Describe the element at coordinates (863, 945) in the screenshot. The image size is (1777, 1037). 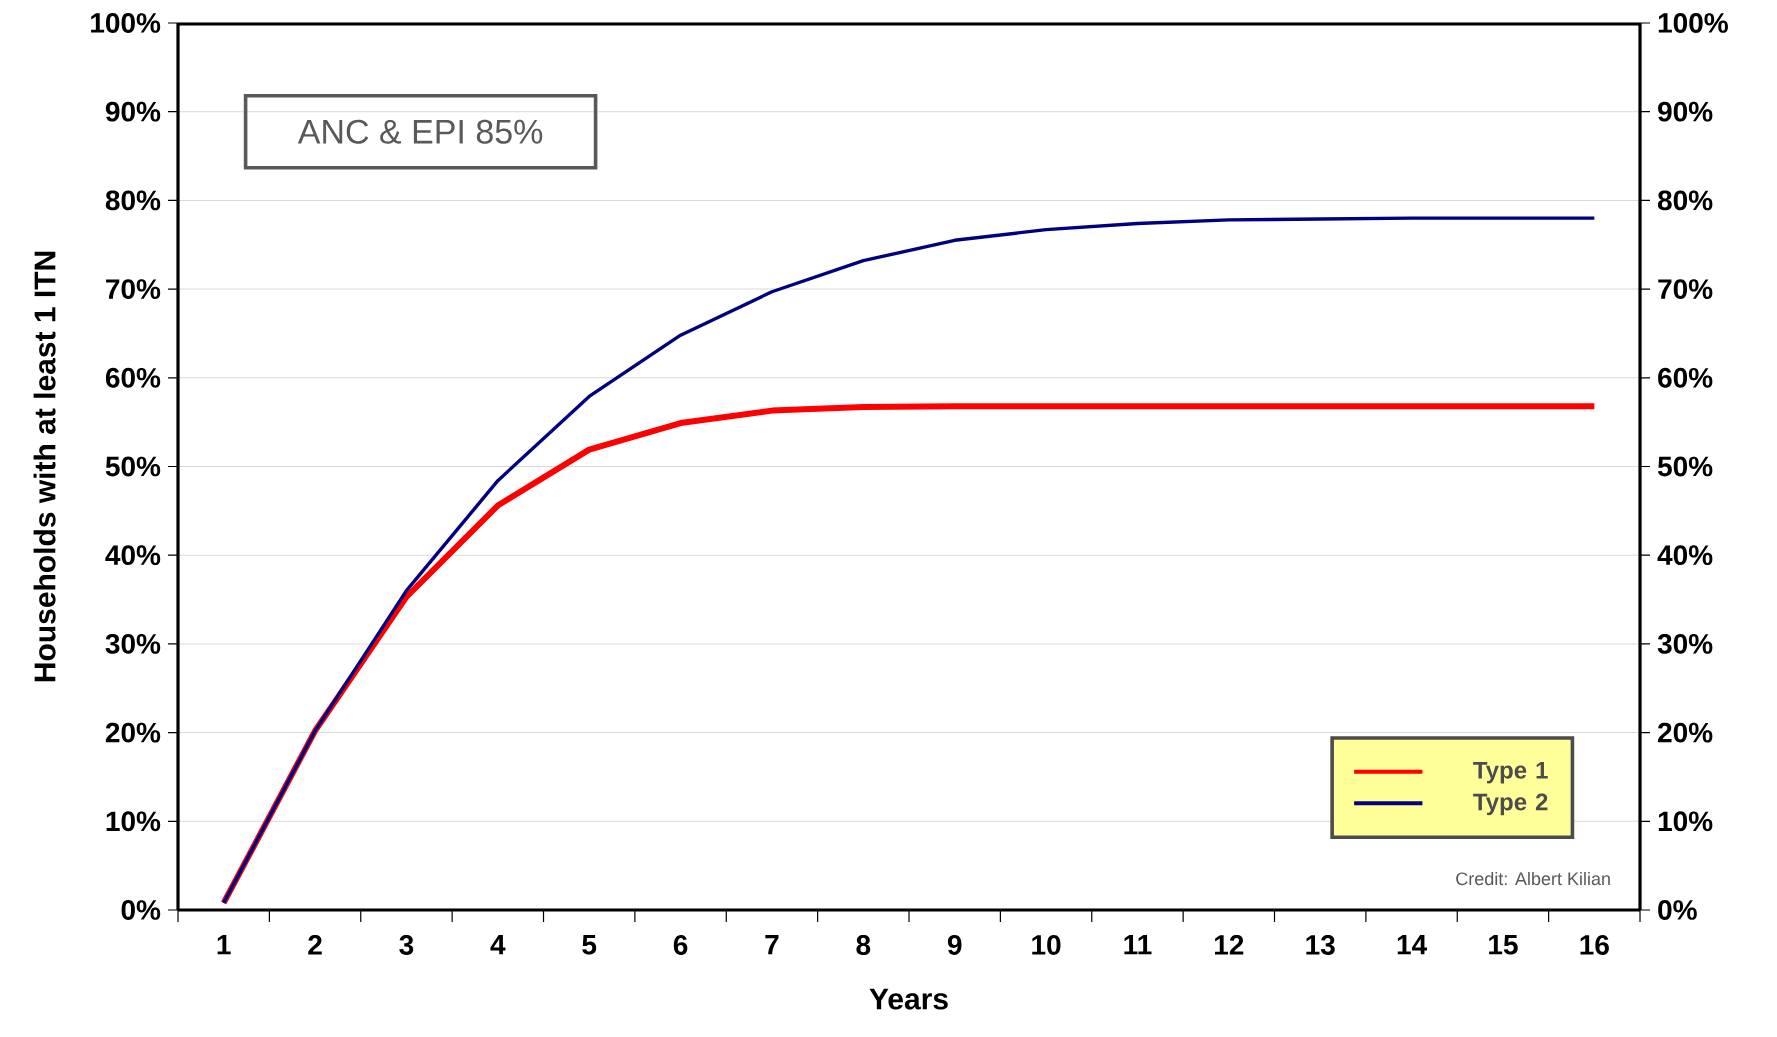
I see `x-tick-label: 8` at that location.